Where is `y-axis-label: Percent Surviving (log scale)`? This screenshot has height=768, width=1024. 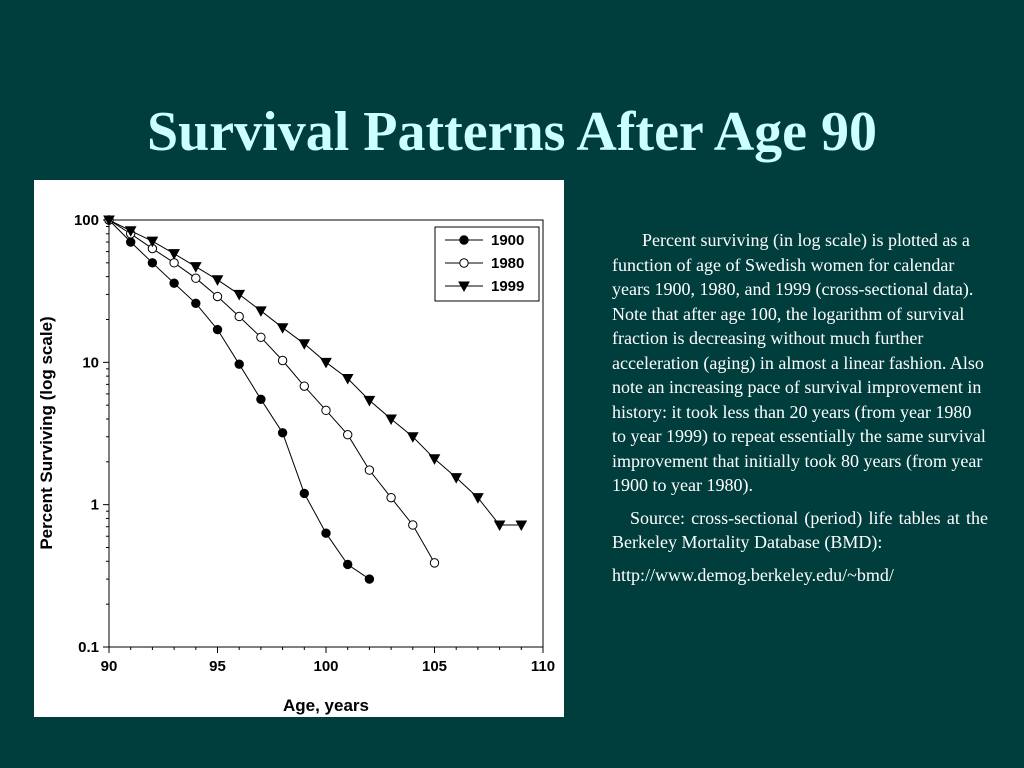
y-axis-label: Percent Surviving (log scale) is located at coordinates (46, 432).